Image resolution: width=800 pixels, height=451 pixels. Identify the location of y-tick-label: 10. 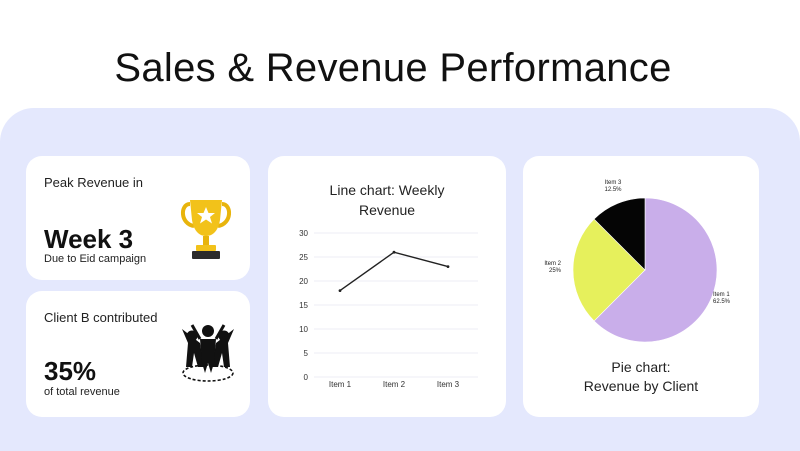
(303, 329).